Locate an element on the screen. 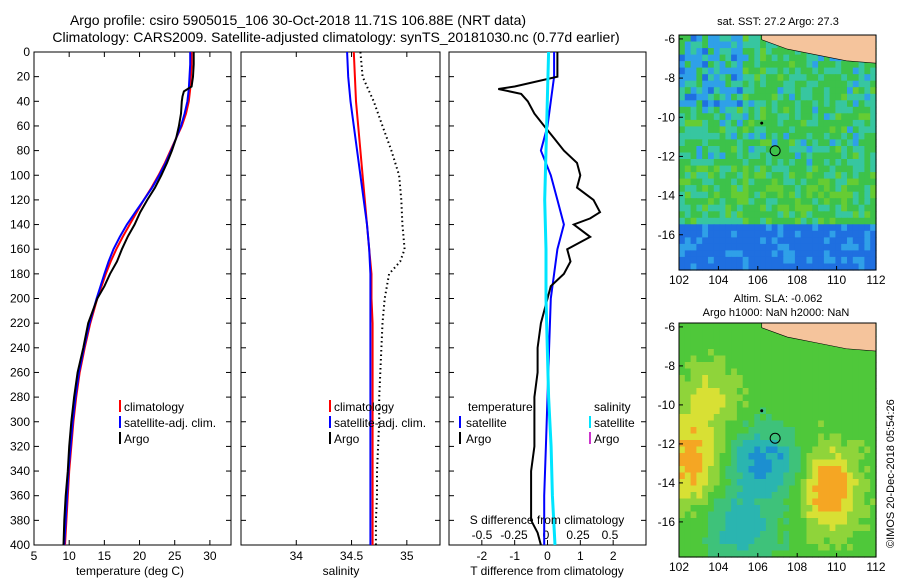 This screenshot has width=900, height=580. x-tick-label: 0 is located at coordinates (547, 556).